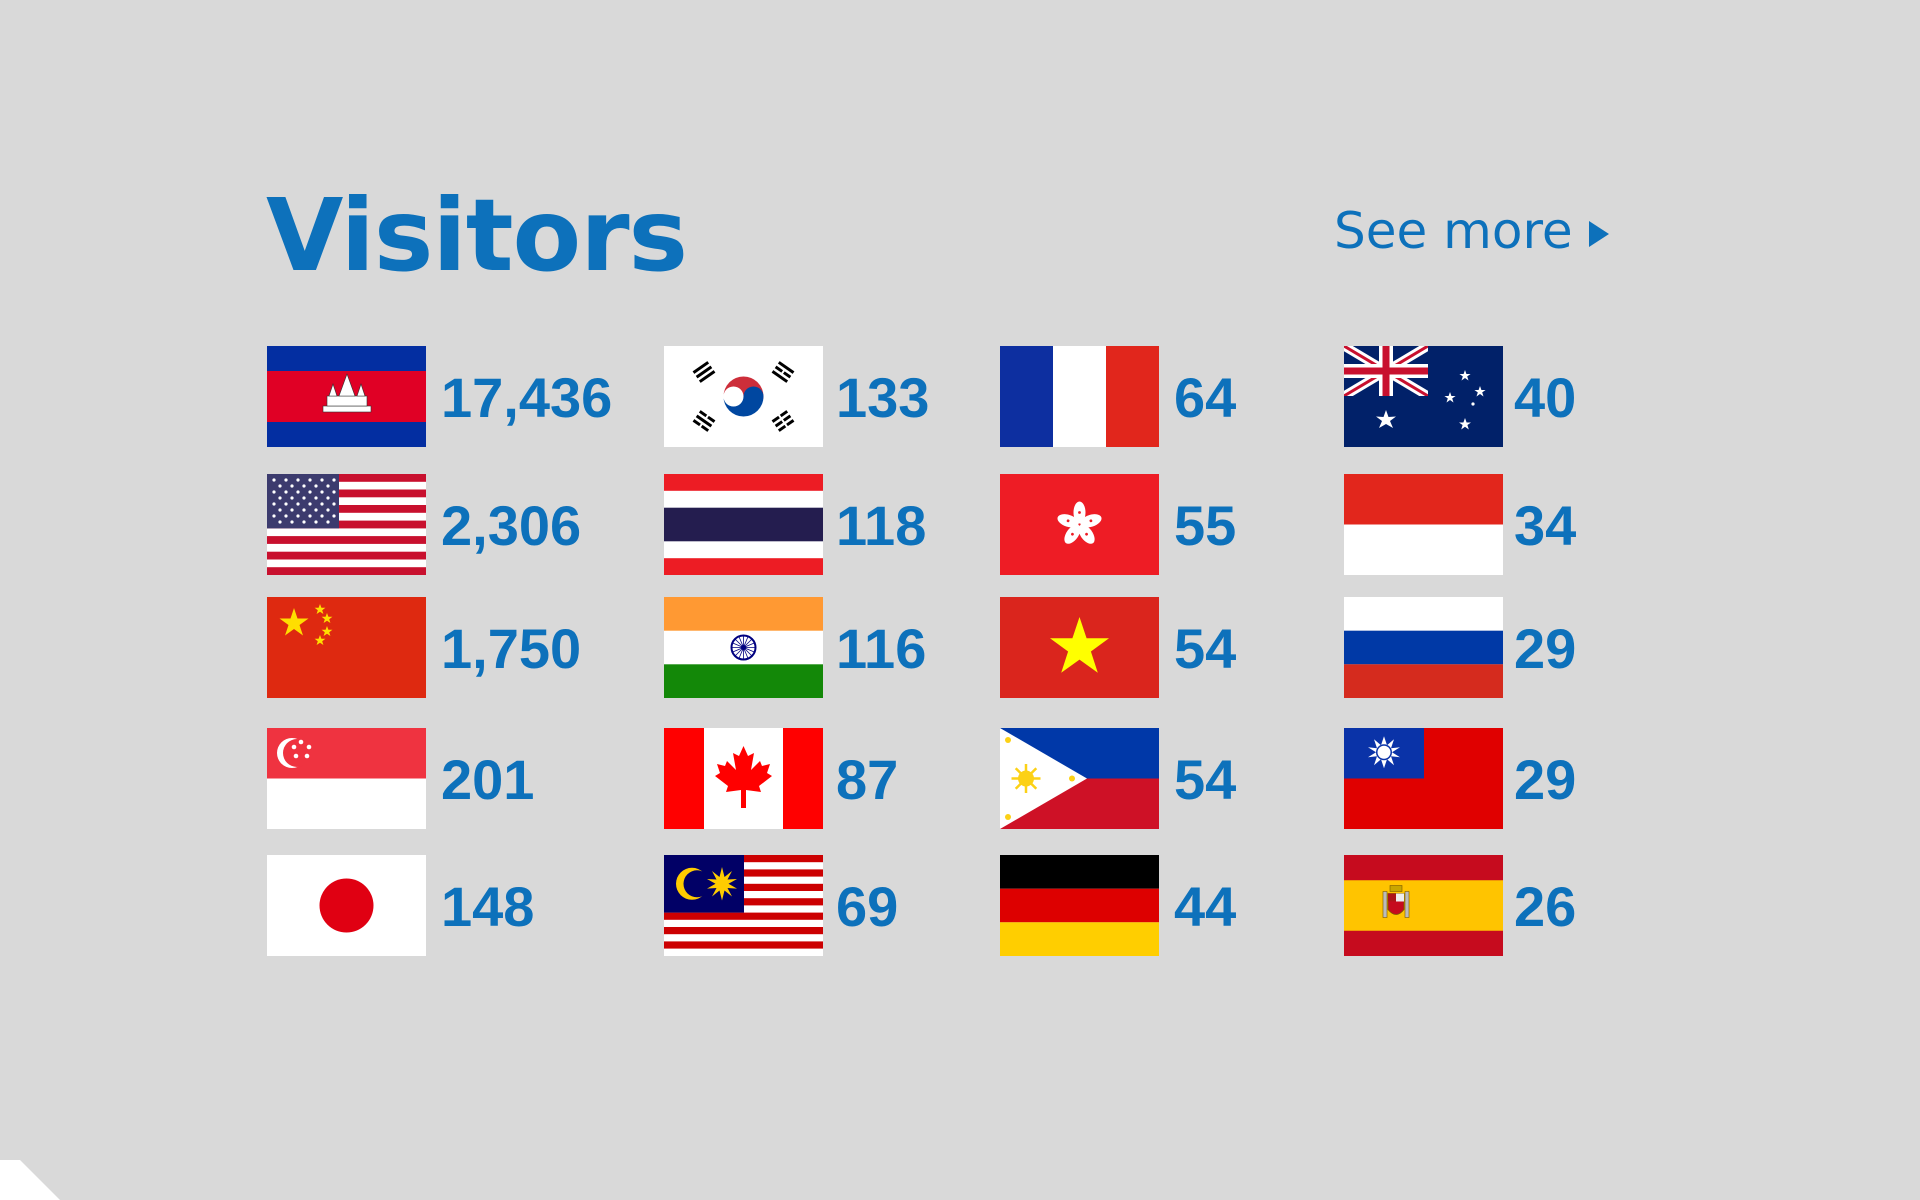  Describe the element at coordinates (1079, 905) in the screenshot. I see `germany-flag` at that location.